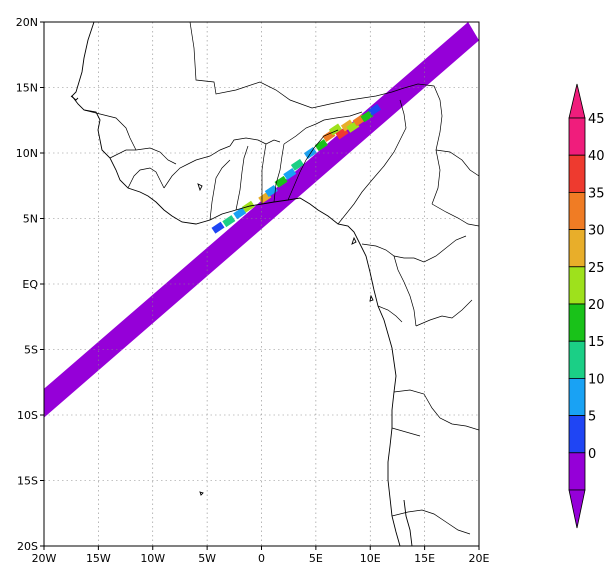  I want to click on colorbar-label-7: 35, so click(596, 193).